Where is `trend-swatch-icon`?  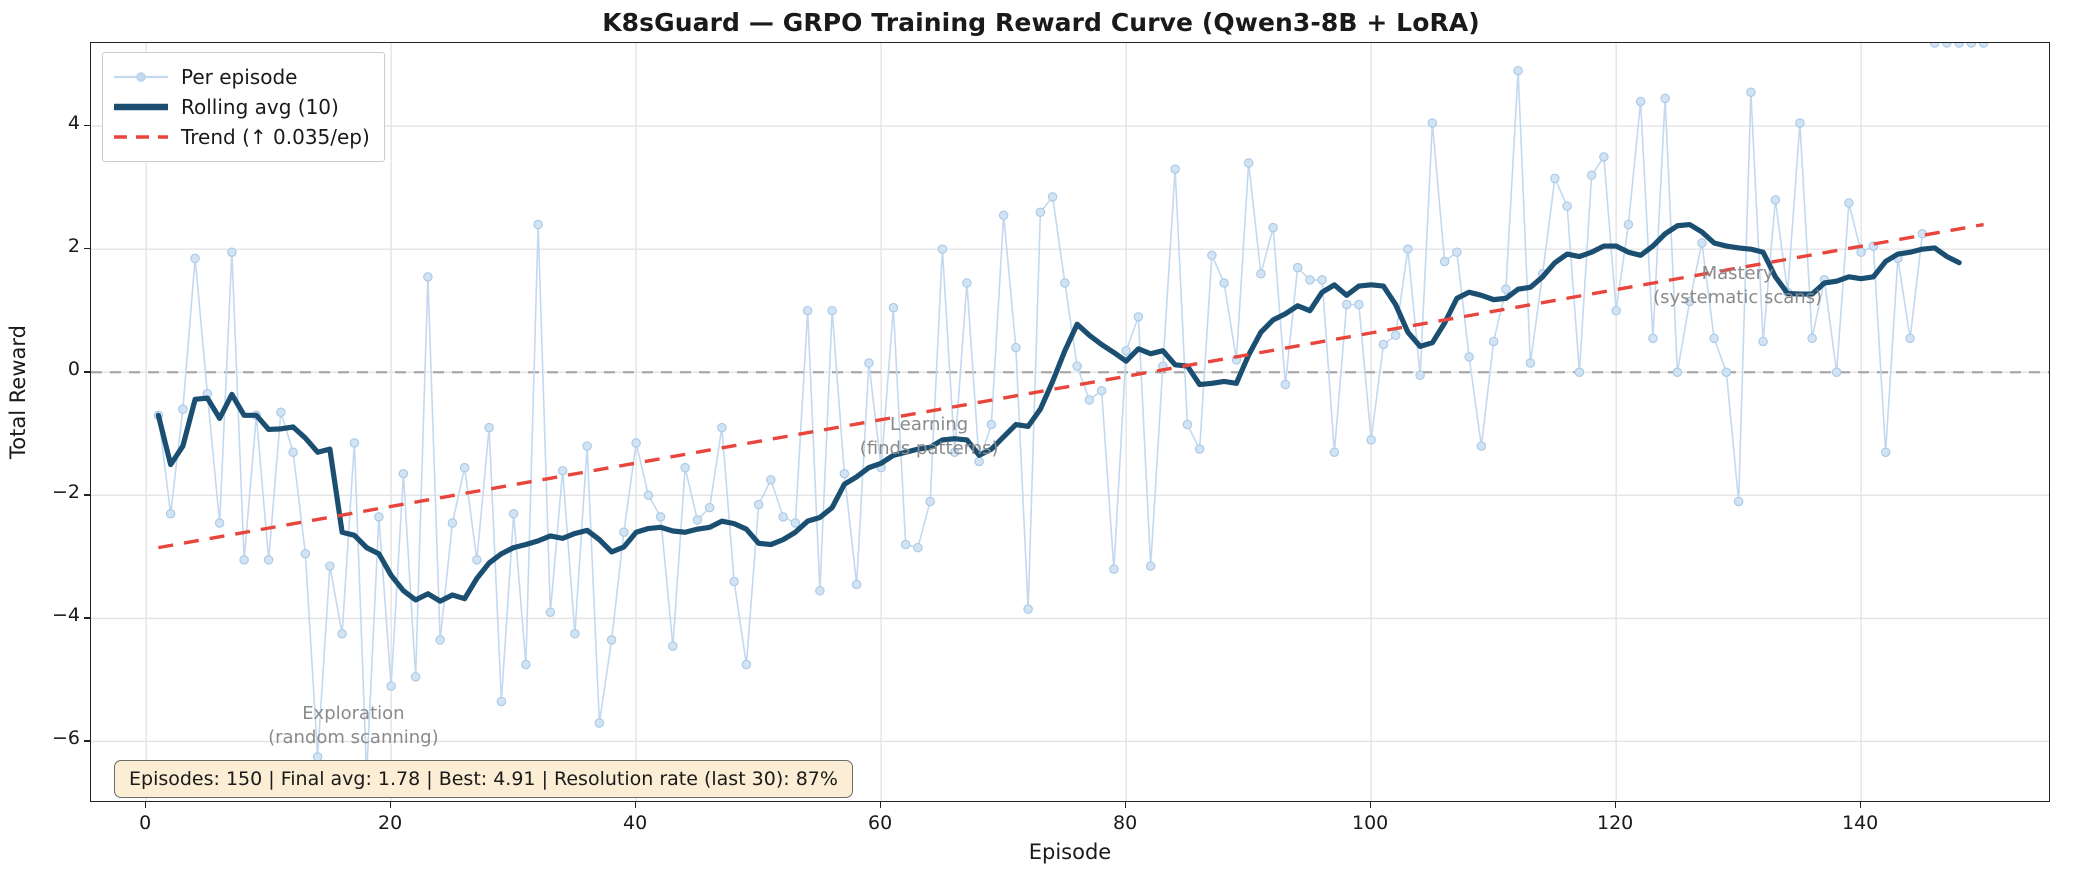 trend-swatch-icon is located at coordinates (141, 137).